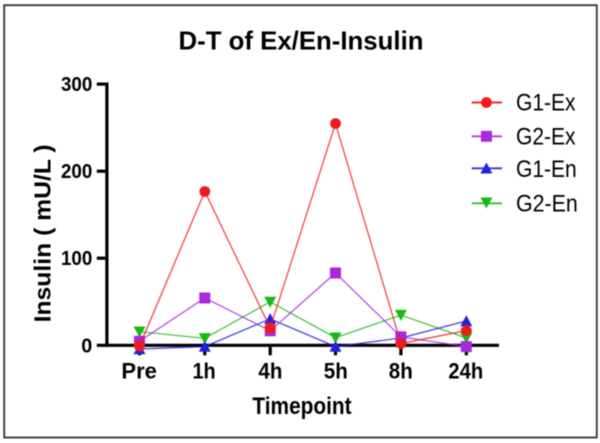 The image size is (600, 443). What do you see at coordinates (86, 346) in the screenshot?
I see `svg-text: 0` at bounding box center [86, 346].